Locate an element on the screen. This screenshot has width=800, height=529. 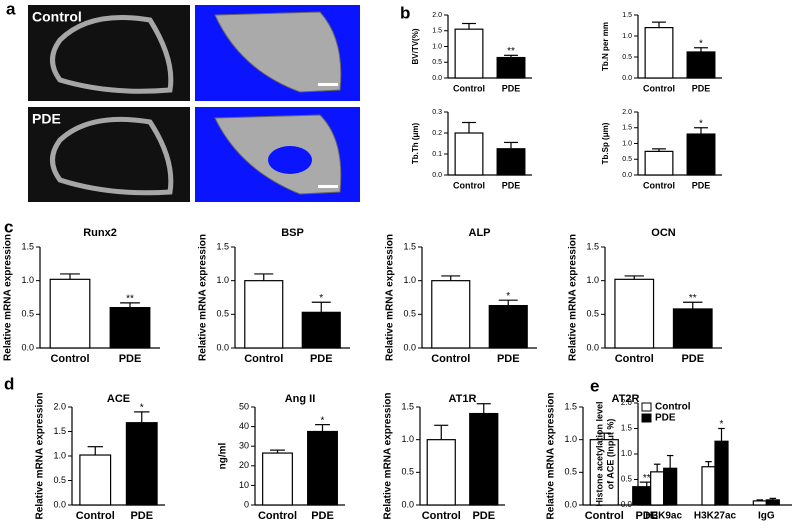
y-axis-label: Tb.Th (μm) is located at coordinates (415, 144).